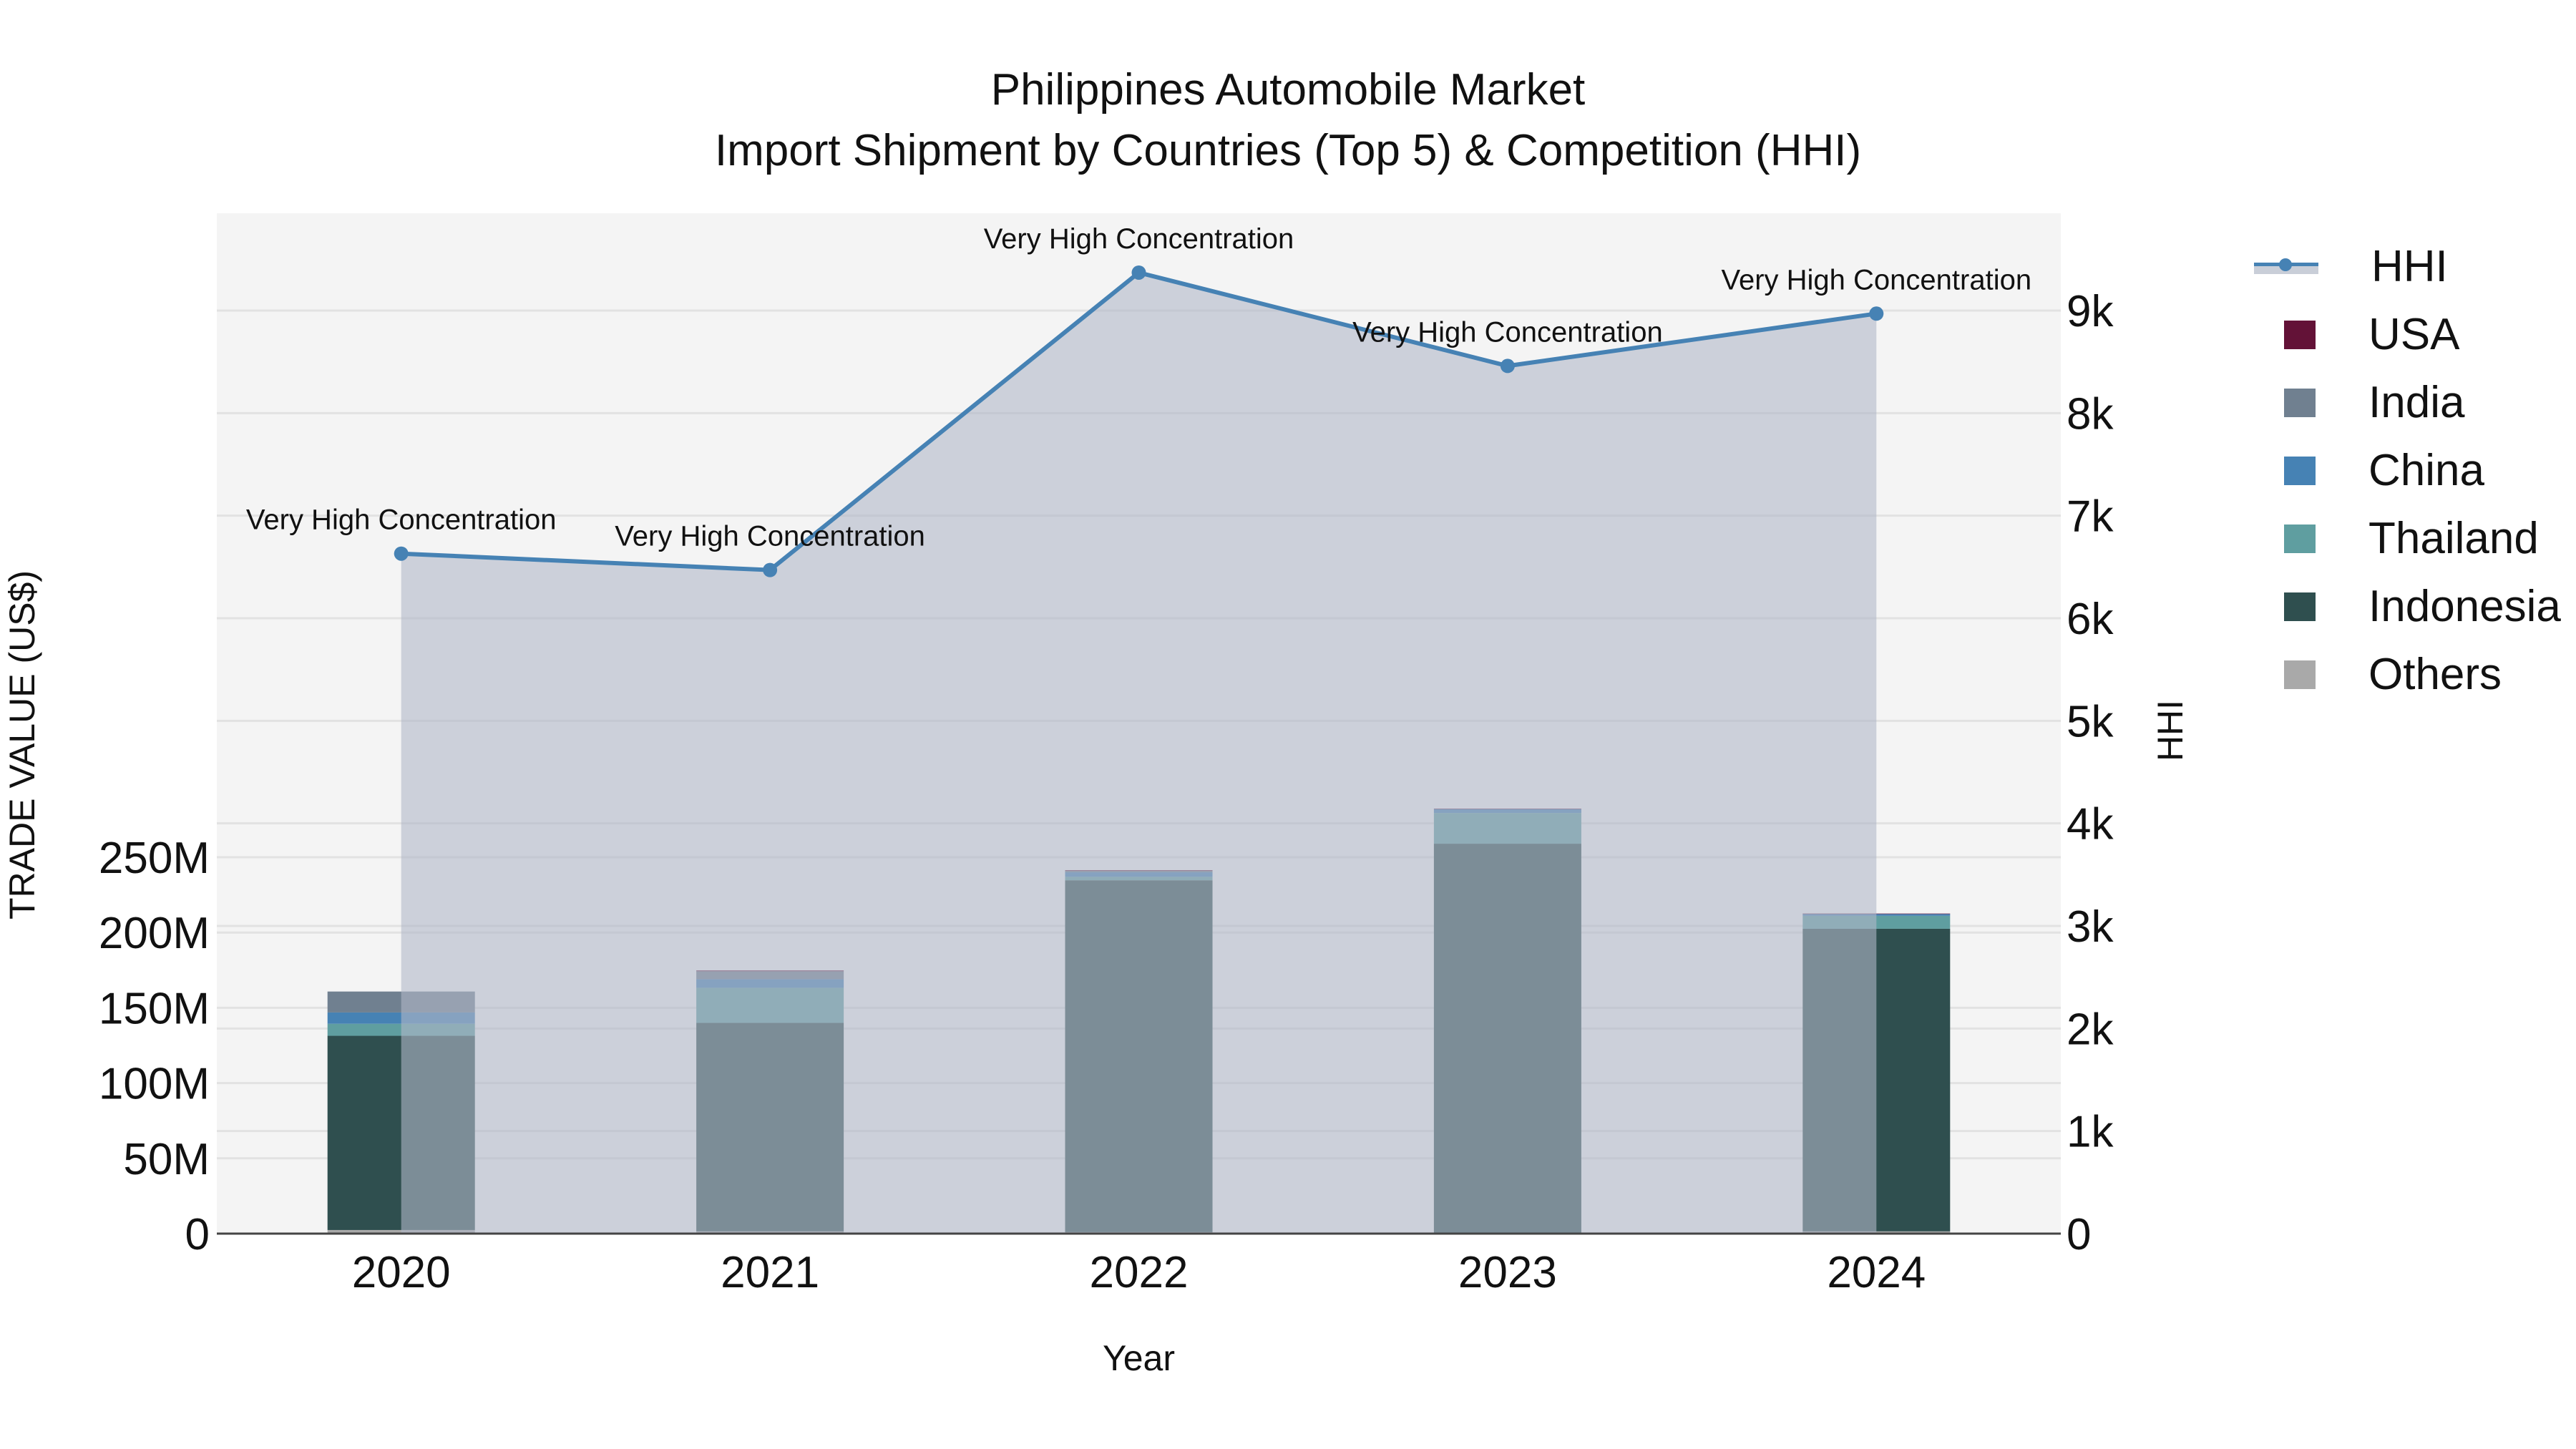 The width and height of the screenshot is (2576, 1449). I want to click on legend-item-india: India, so click(2407, 402).